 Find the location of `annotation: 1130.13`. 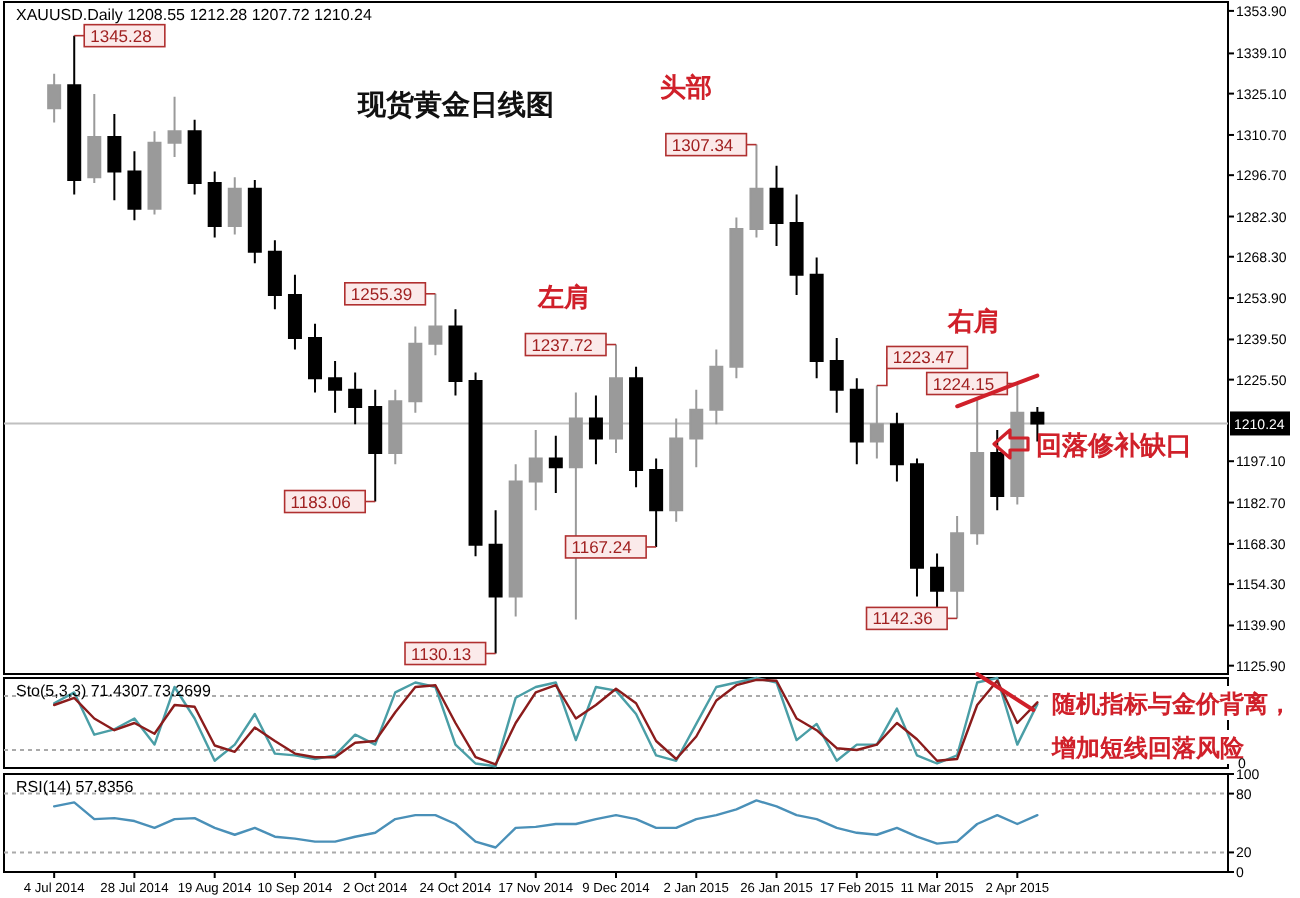

annotation: 1130.13 is located at coordinates (441, 653).